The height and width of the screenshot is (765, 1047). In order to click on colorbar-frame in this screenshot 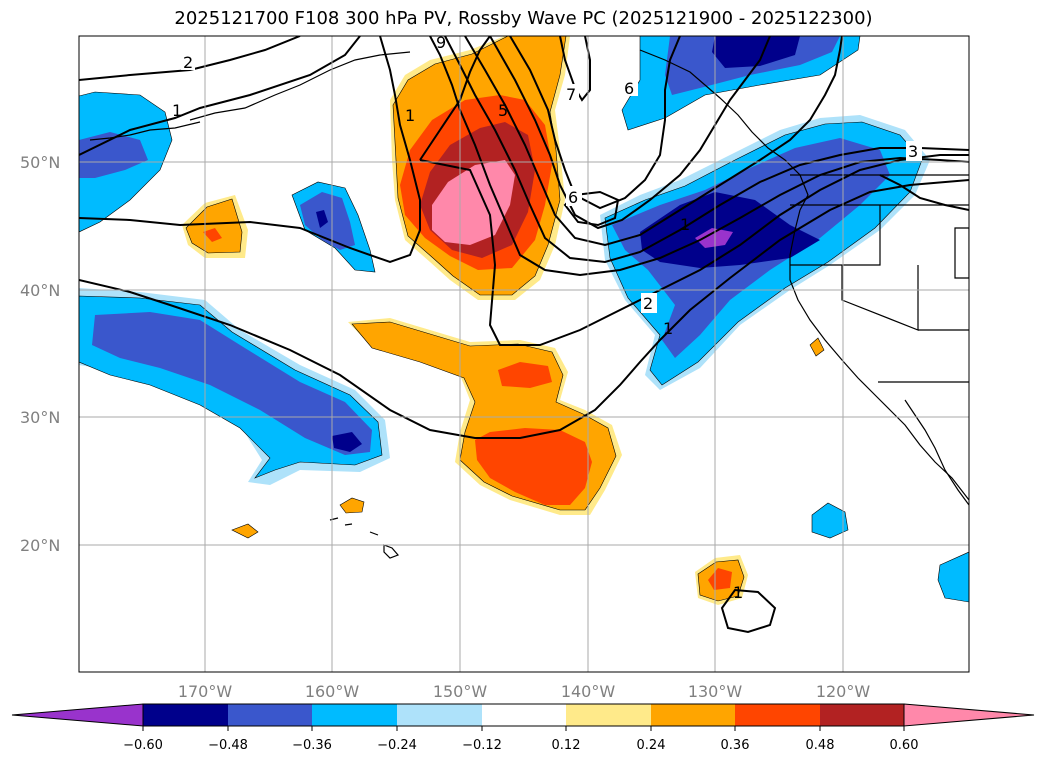, I will do `click(523, 715)`.